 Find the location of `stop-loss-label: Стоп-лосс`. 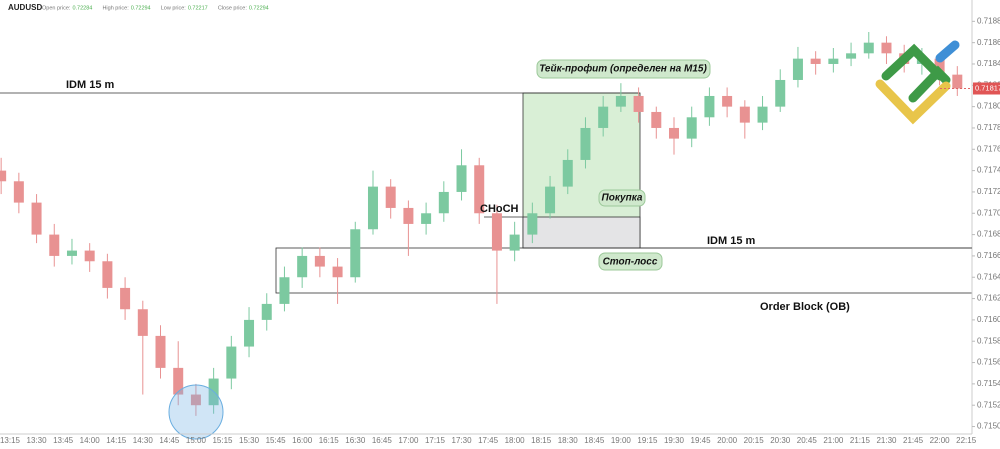

stop-loss-label: Стоп-лосс is located at coordinates (630, 262).